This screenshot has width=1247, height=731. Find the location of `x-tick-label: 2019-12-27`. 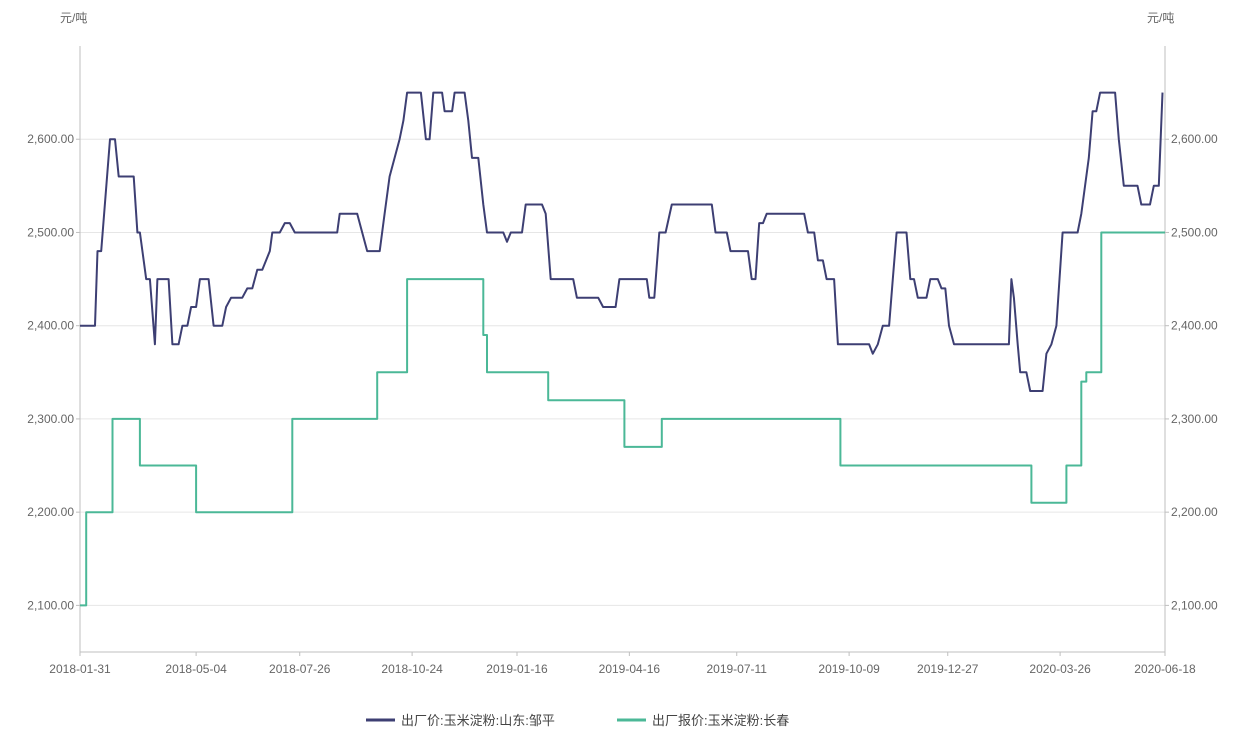

x-tick-label: 2019-12-27 is located at coordinates (948, 669).